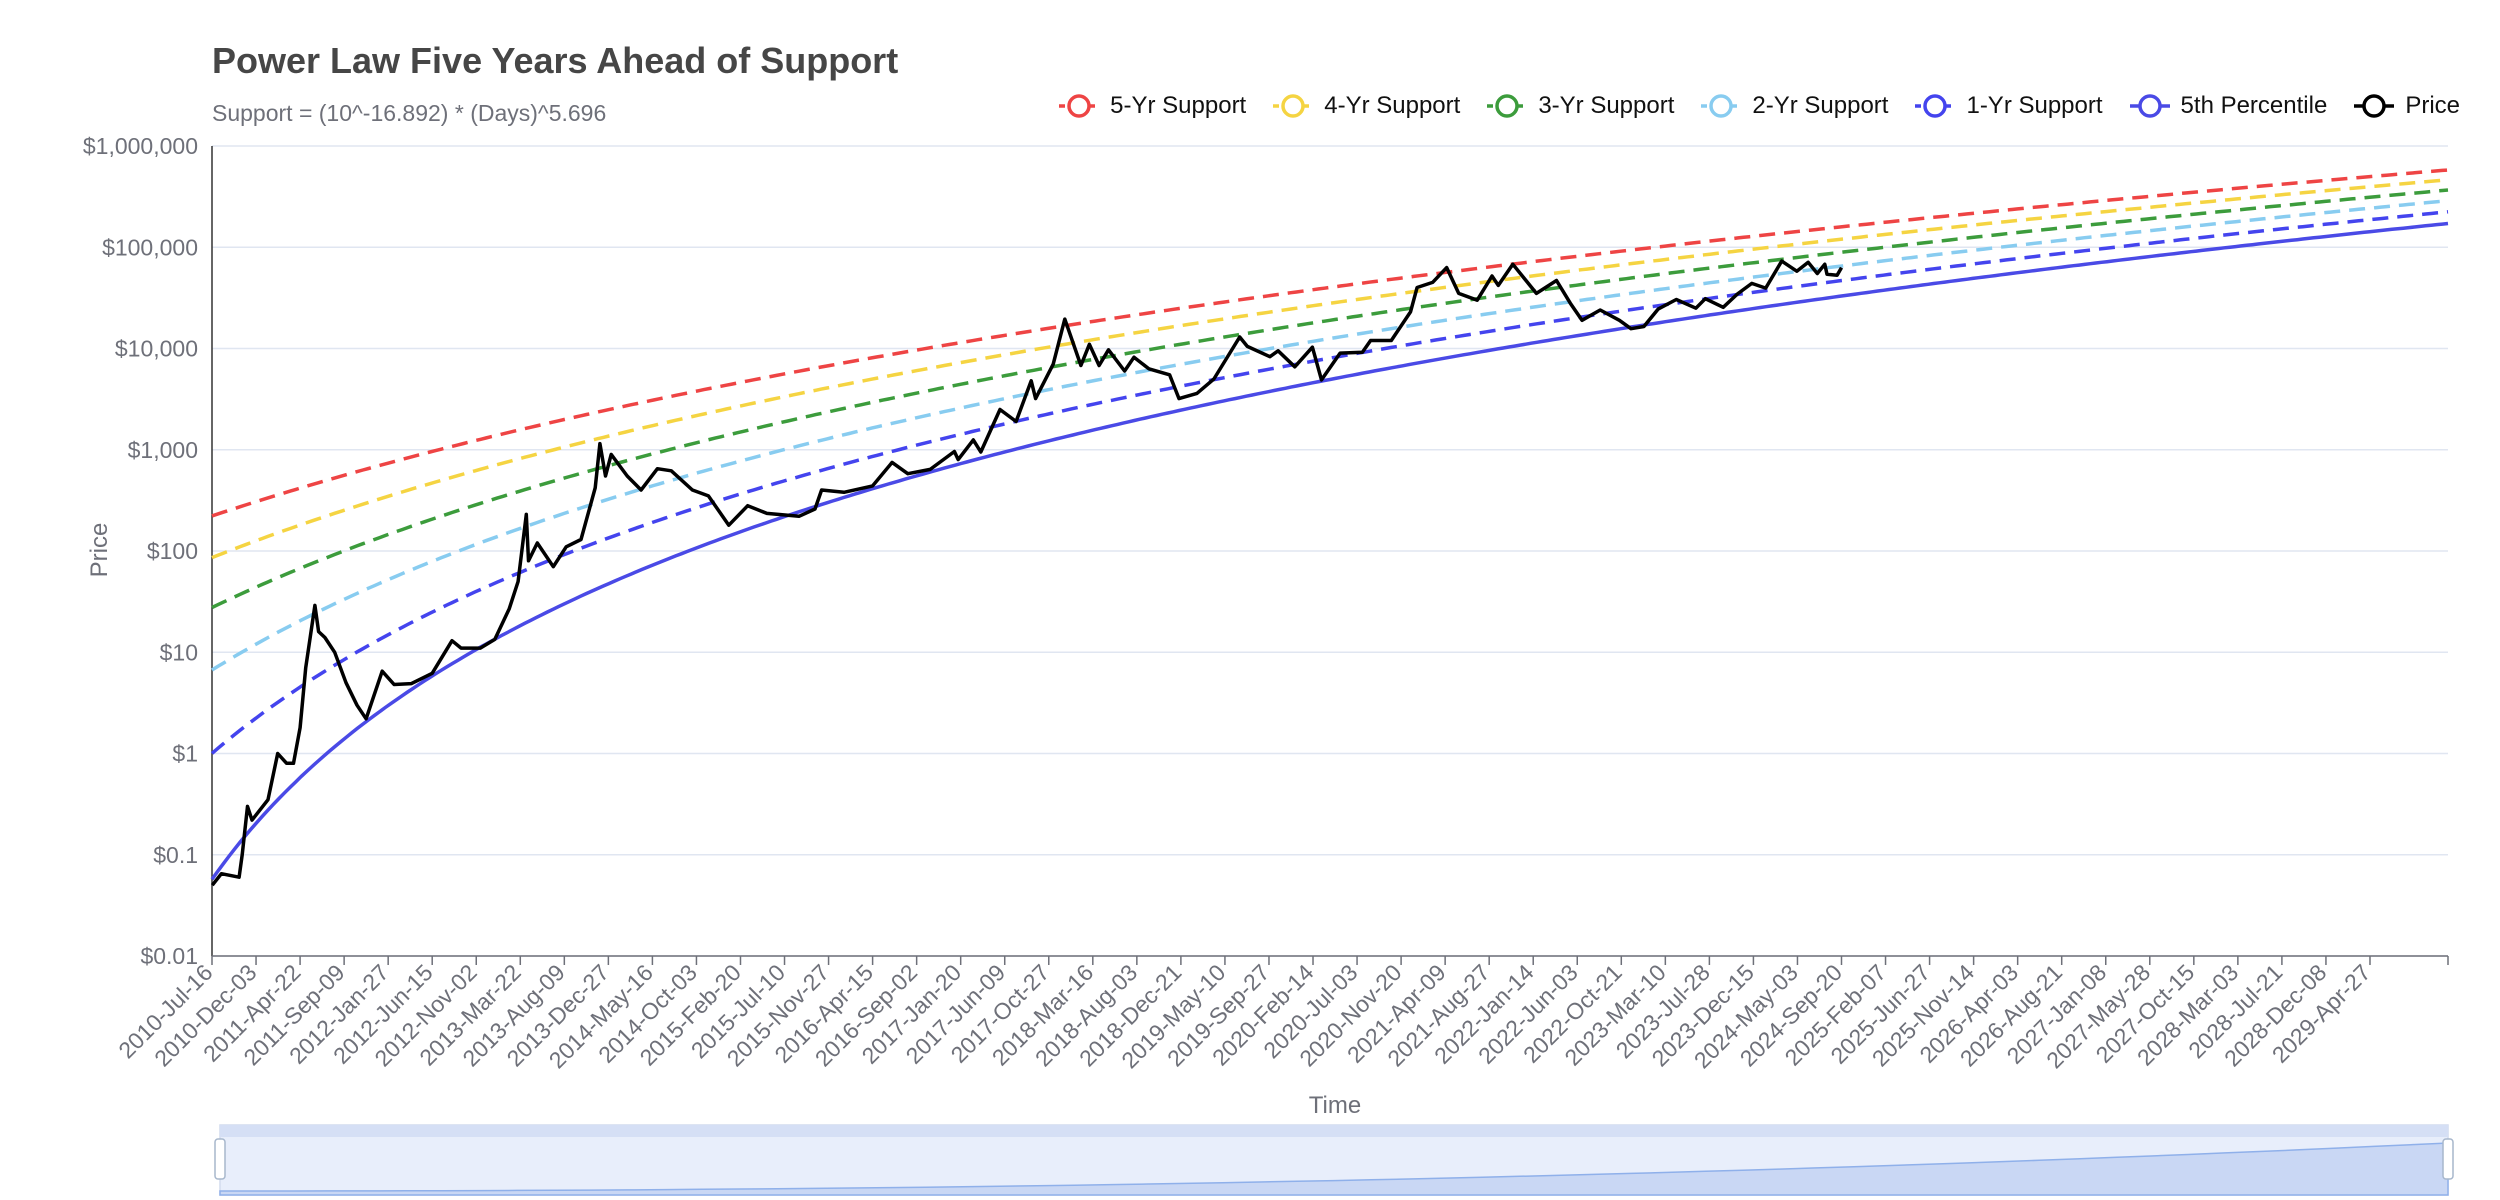 The image size is (2500, 1200). What do you see at coordinates (1392, 105) in the screenshot?
I see `legend-label: 4-Yr Support` at bounding box center [1392, 105].